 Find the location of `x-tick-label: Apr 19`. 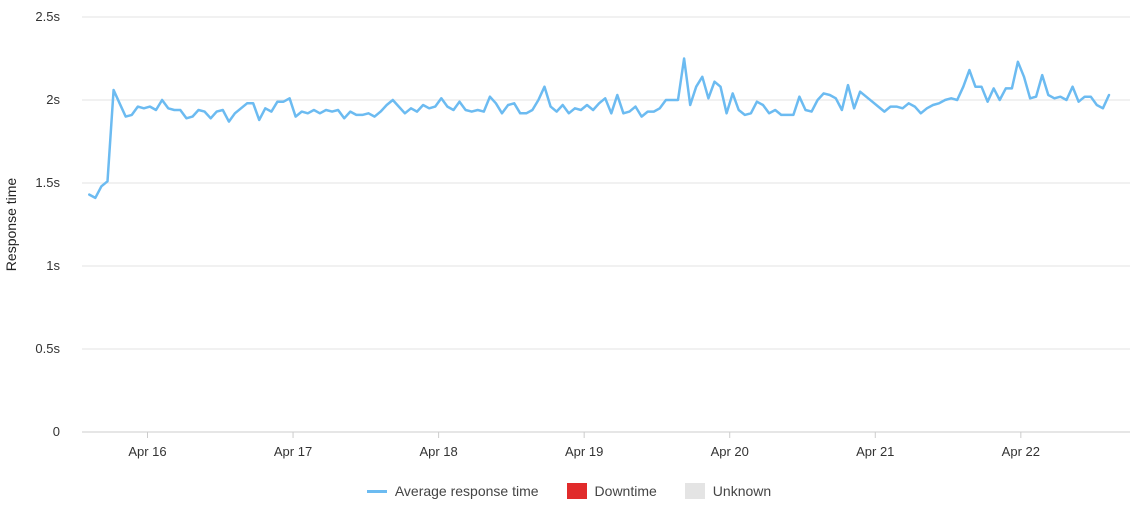

x-tick-label: Apr 19 is located at coordinates (584, 451).